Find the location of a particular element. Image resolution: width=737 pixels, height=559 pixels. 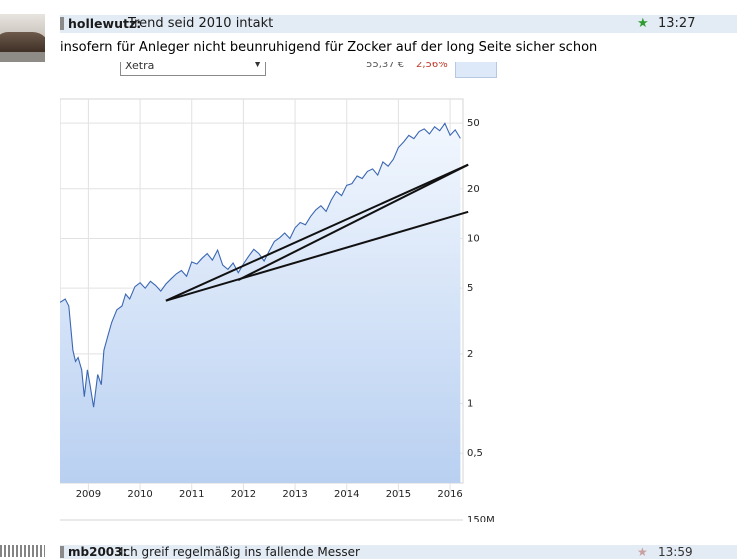

post-title-2: Ich greif regelmäßig ins fallende Messer is located at coordinates (240, 552).